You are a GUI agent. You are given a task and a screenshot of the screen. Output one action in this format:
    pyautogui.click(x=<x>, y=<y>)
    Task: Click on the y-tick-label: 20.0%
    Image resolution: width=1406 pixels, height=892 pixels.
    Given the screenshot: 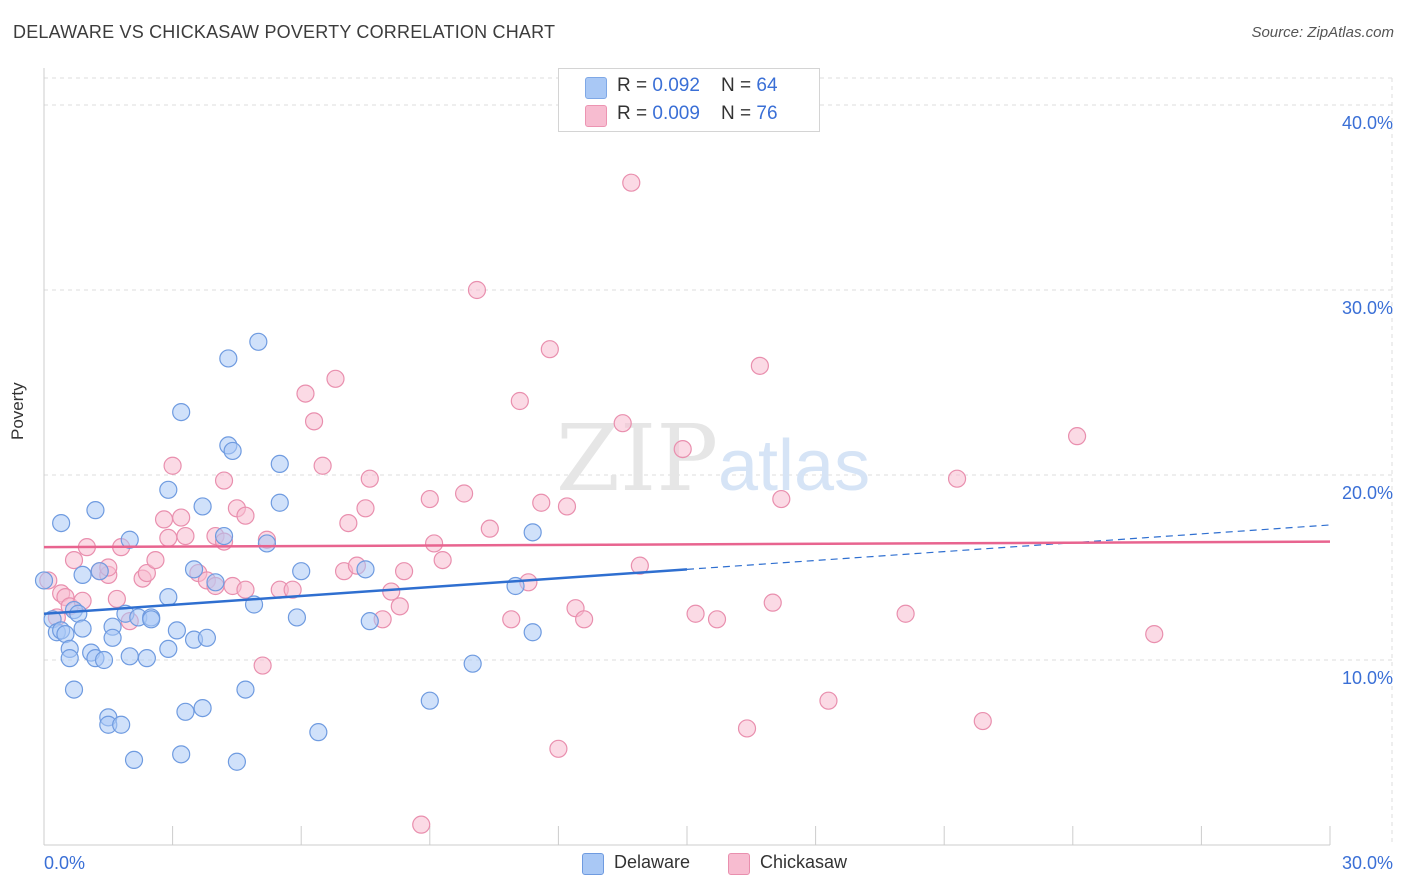 What is the action you would take?
    pyautogui.click(x=1367, y=493)
    